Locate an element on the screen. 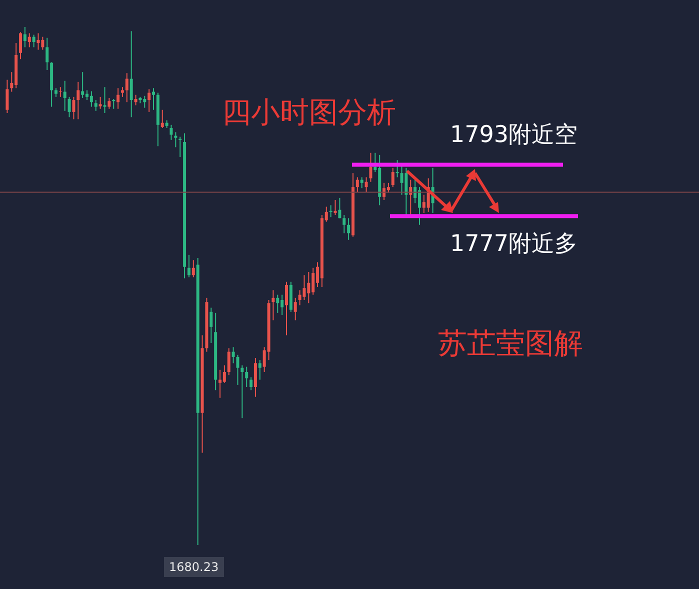 Image resolution: width=699 pixels, height=589 pixels. text: 苏芷莹图解 is located at coordinates (510, 343).